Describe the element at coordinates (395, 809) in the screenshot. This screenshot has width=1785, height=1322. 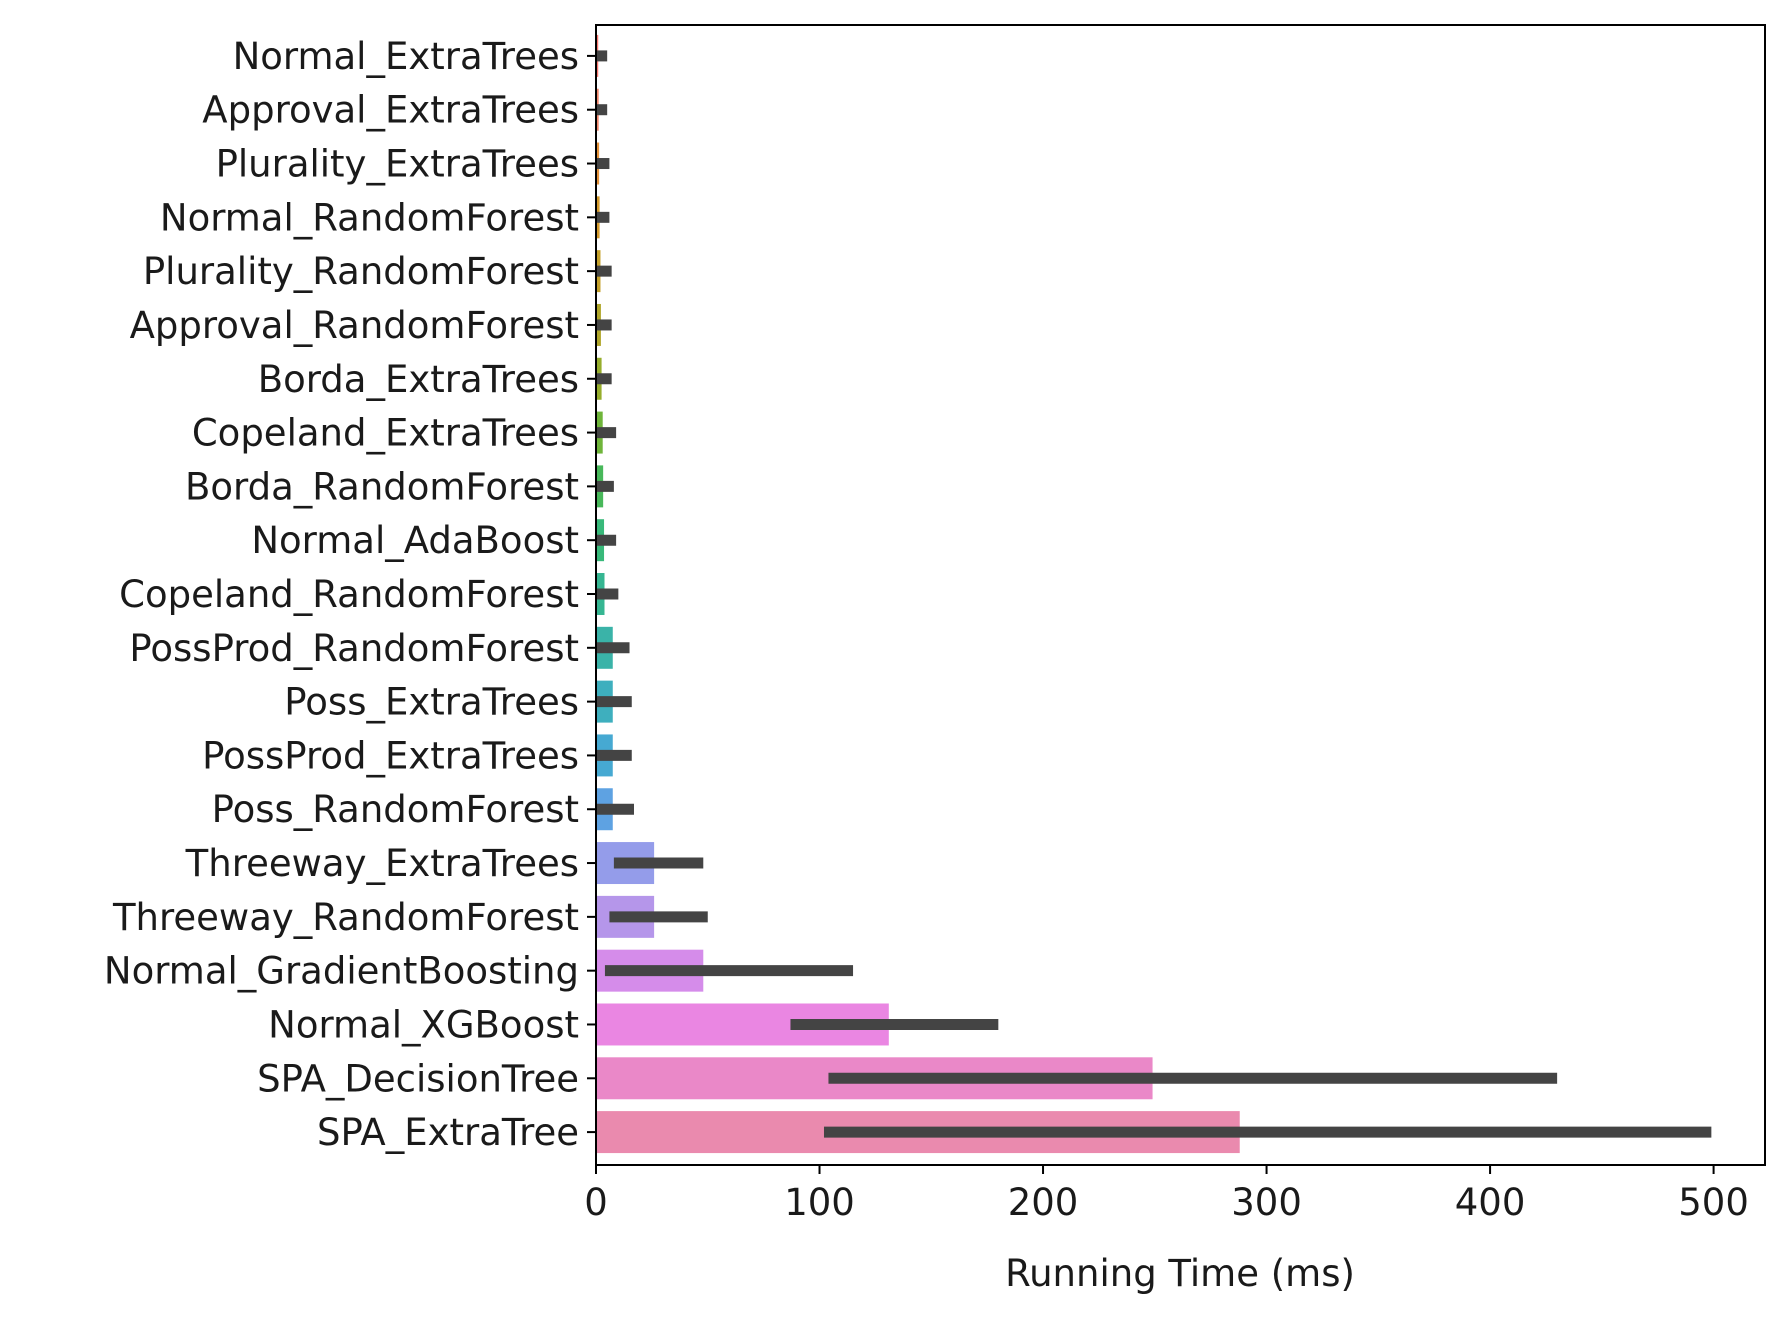
I see `y-tick-label: Poss_RandomForest` at that location.